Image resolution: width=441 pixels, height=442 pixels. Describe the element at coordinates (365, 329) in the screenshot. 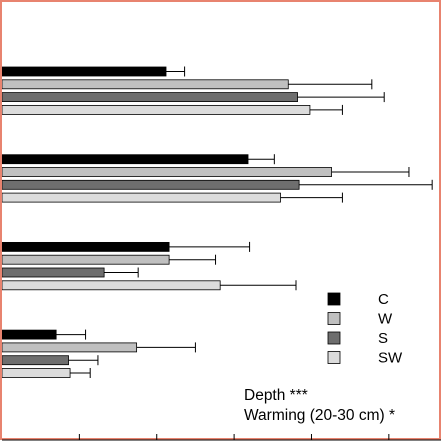

I see `legend: CWS SW` at that location.